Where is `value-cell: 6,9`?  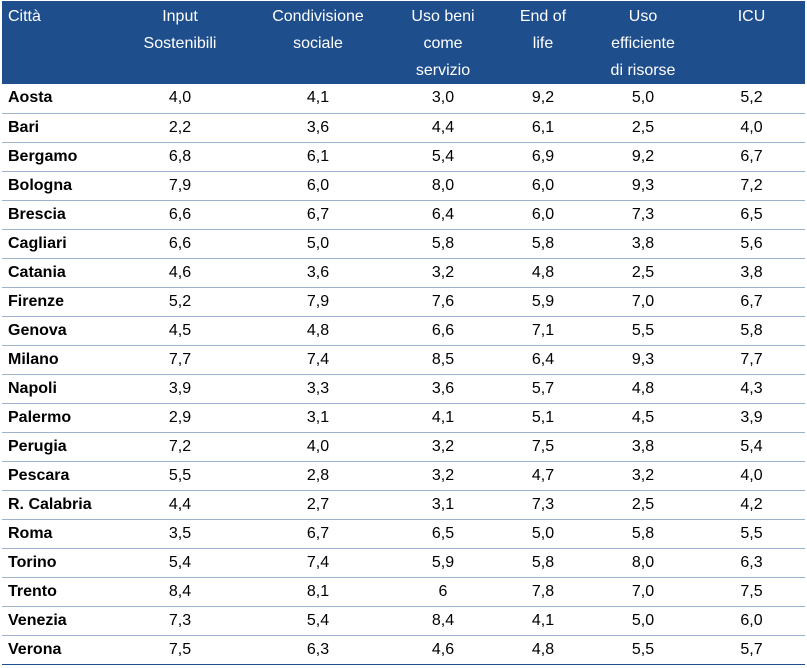
value-cell: 6,9 is located at coordinates (543, 157).